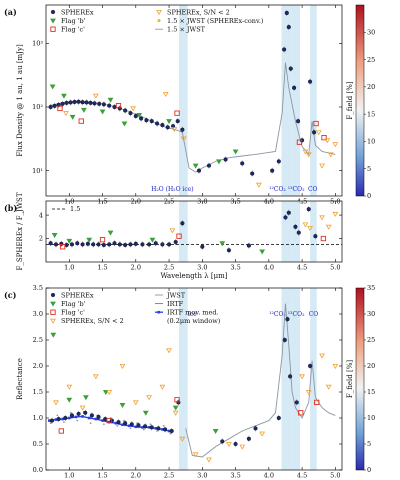 Image resolution: width=400 pixels, height=480 pixels. What do you see at coordinates (38, 288) in the screenshot?
I see `y-tick-label: 3.5` at bounding box center [38, 288].